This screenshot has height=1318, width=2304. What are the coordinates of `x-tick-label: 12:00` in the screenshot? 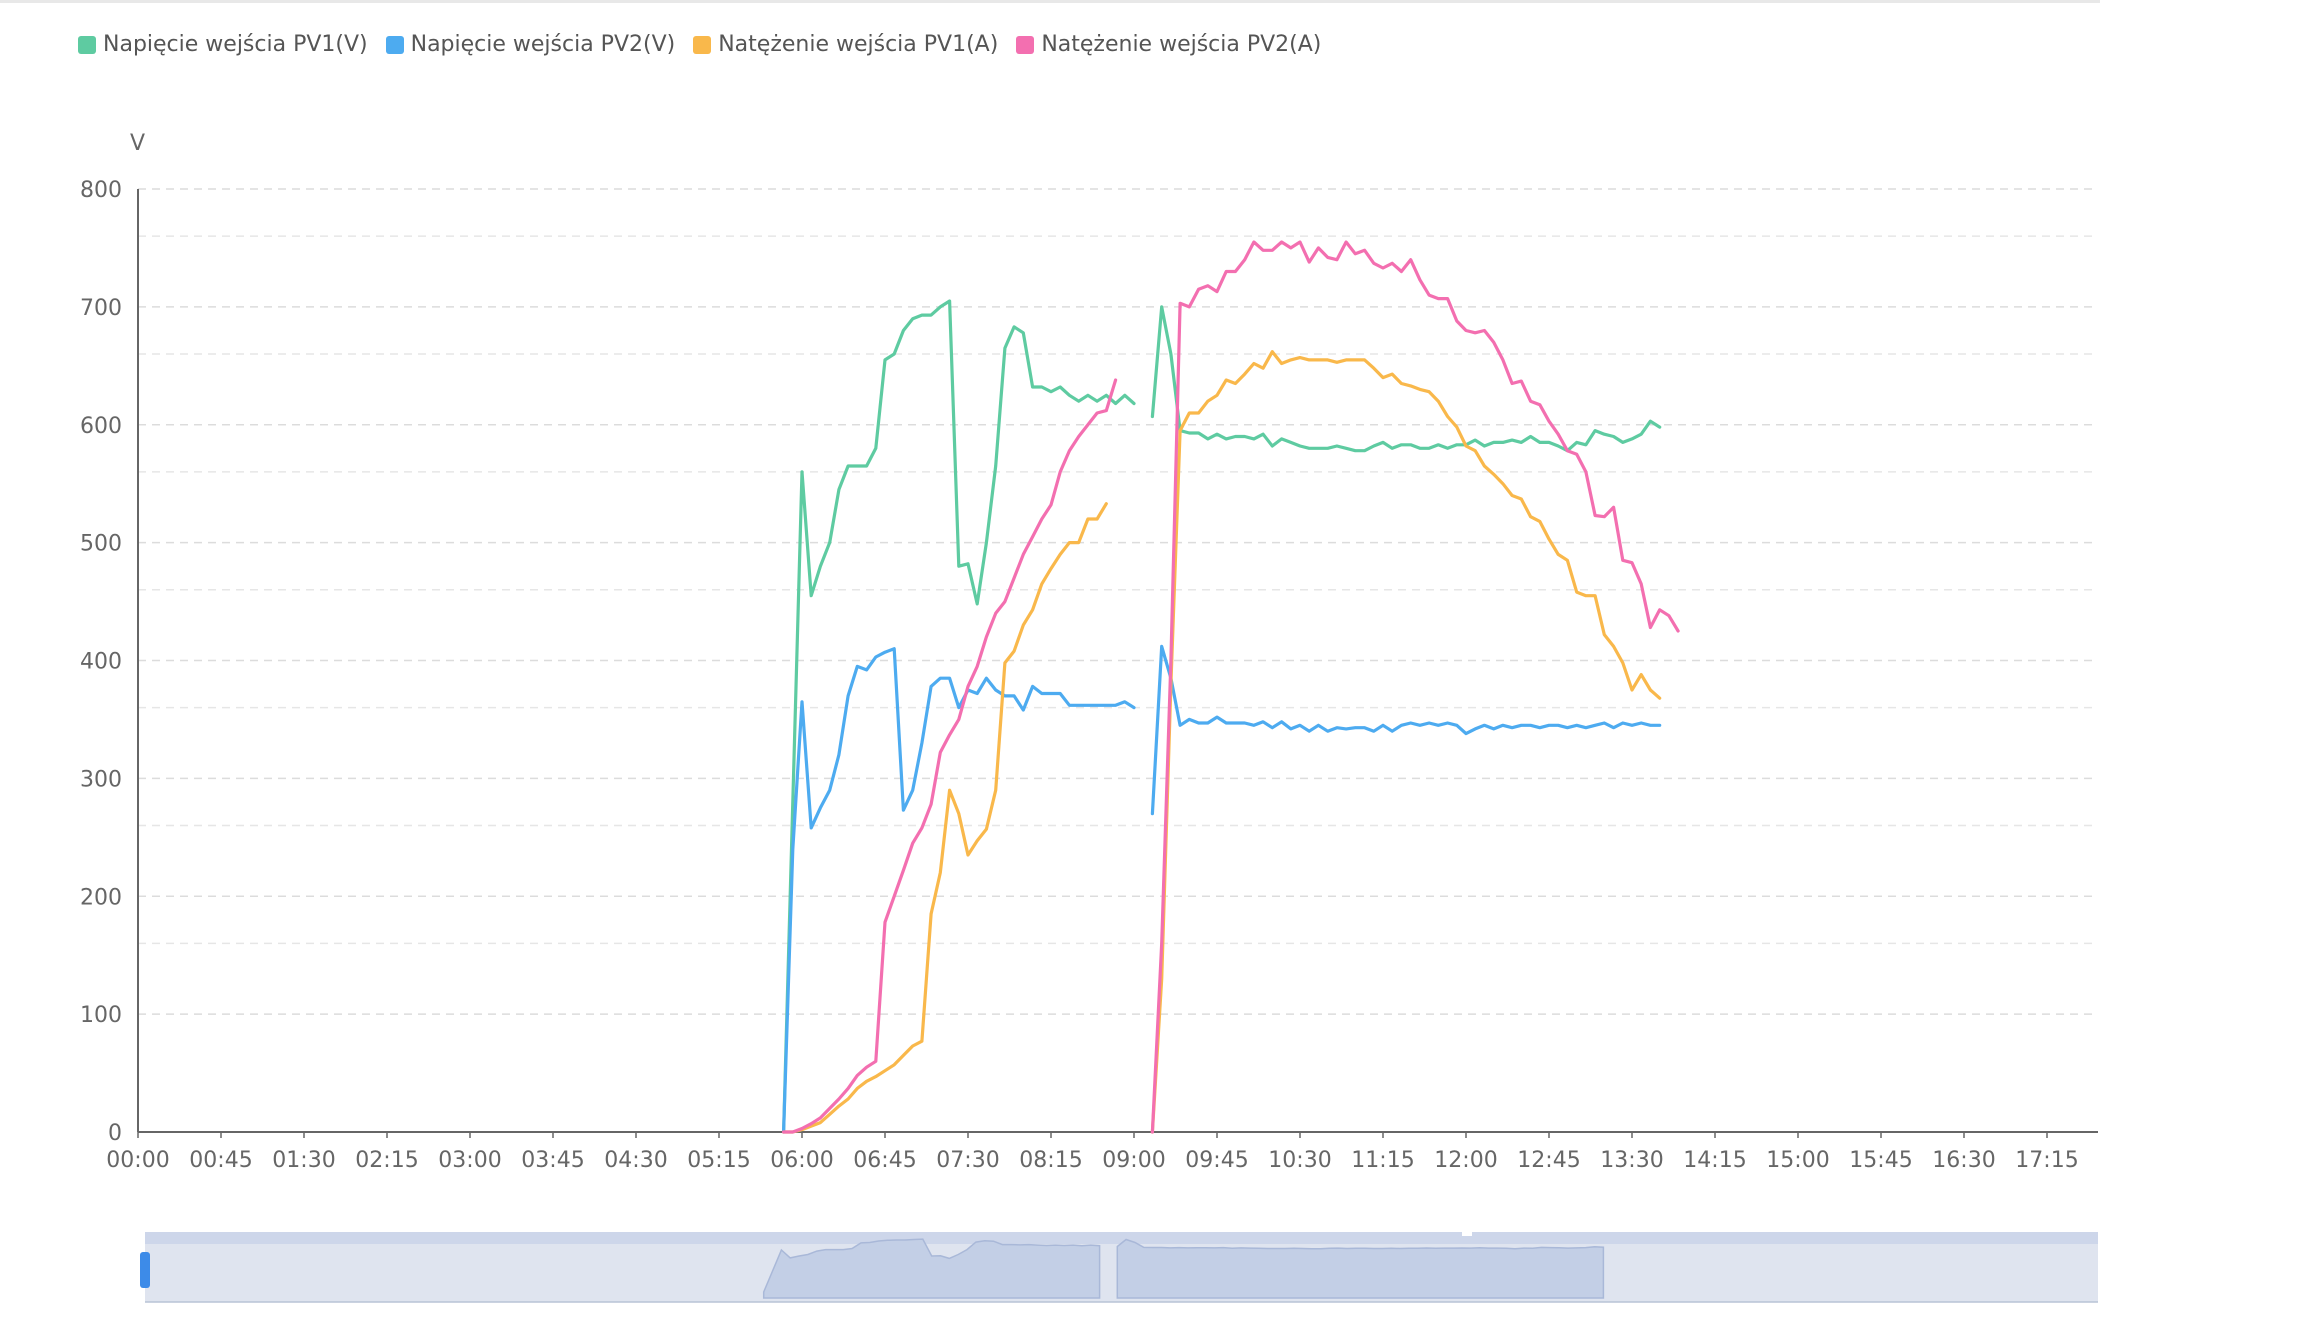 It's located at (1465, 1160).